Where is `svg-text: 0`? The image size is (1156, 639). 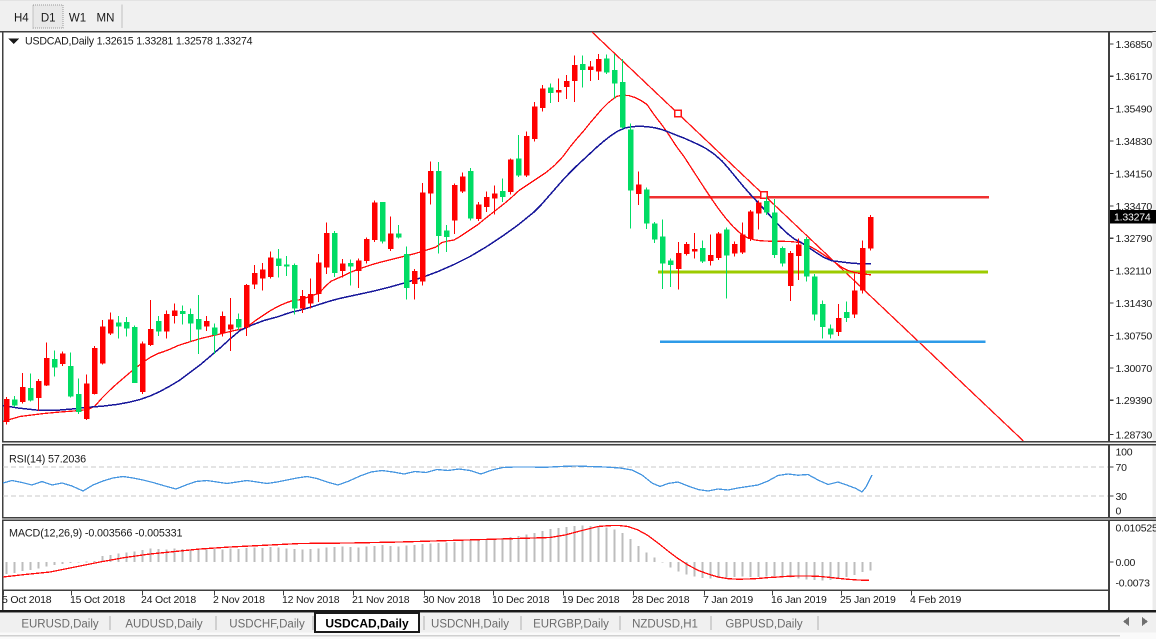
svg-text: 0 is located at coordinates (1119, 512).